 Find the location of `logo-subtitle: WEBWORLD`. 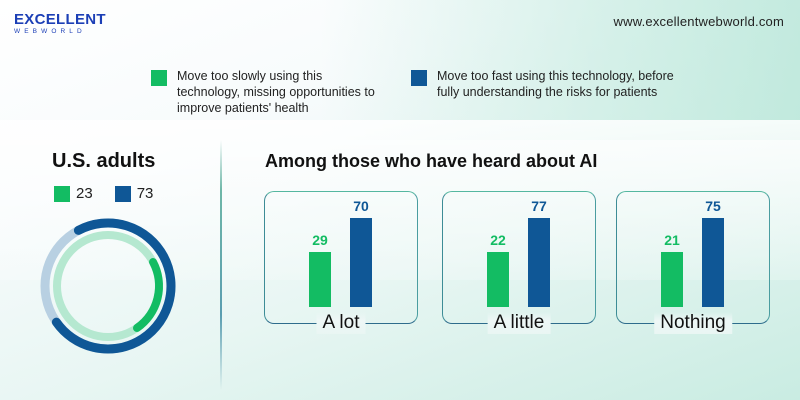

logo-subtitle: WEBWORLD is located at coordinates (50, 31).